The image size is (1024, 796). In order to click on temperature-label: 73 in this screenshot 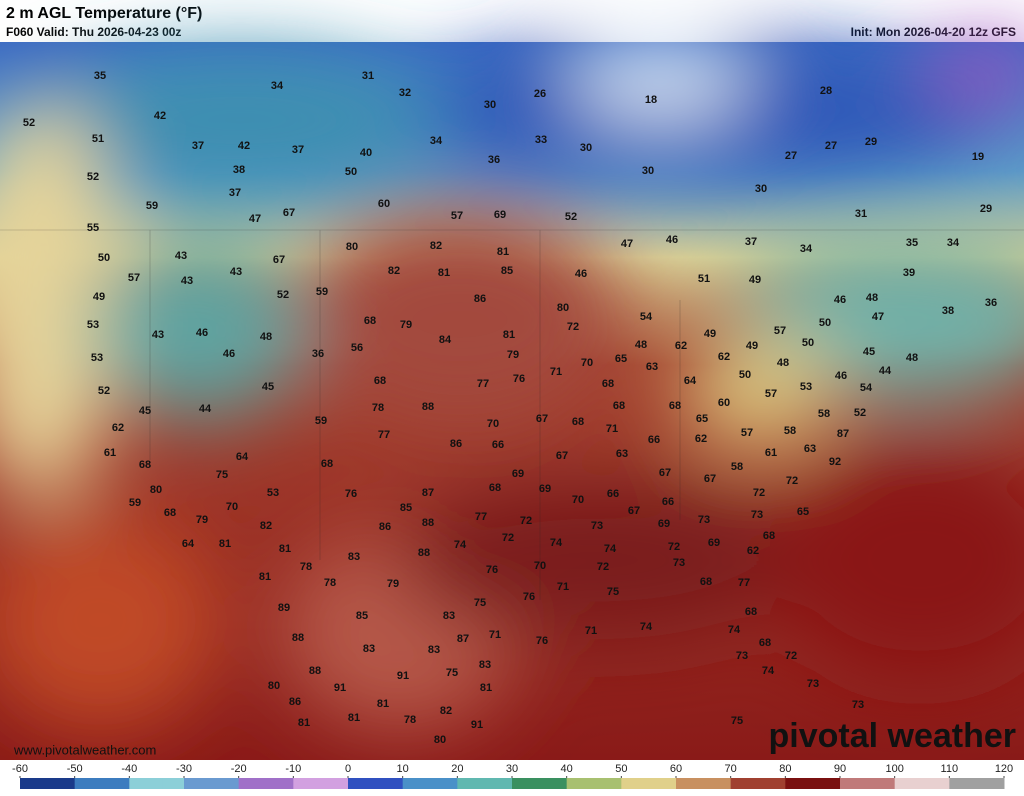, I will do `click(597, 526)`.